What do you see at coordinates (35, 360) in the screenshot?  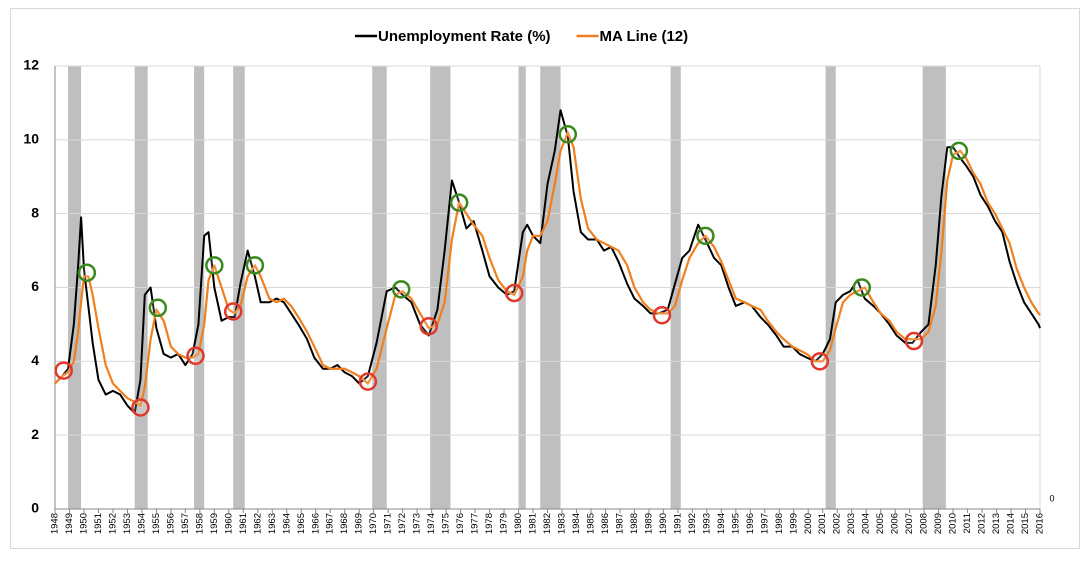 I see `y-tick-label: 4` at bounding box center [35, 360].